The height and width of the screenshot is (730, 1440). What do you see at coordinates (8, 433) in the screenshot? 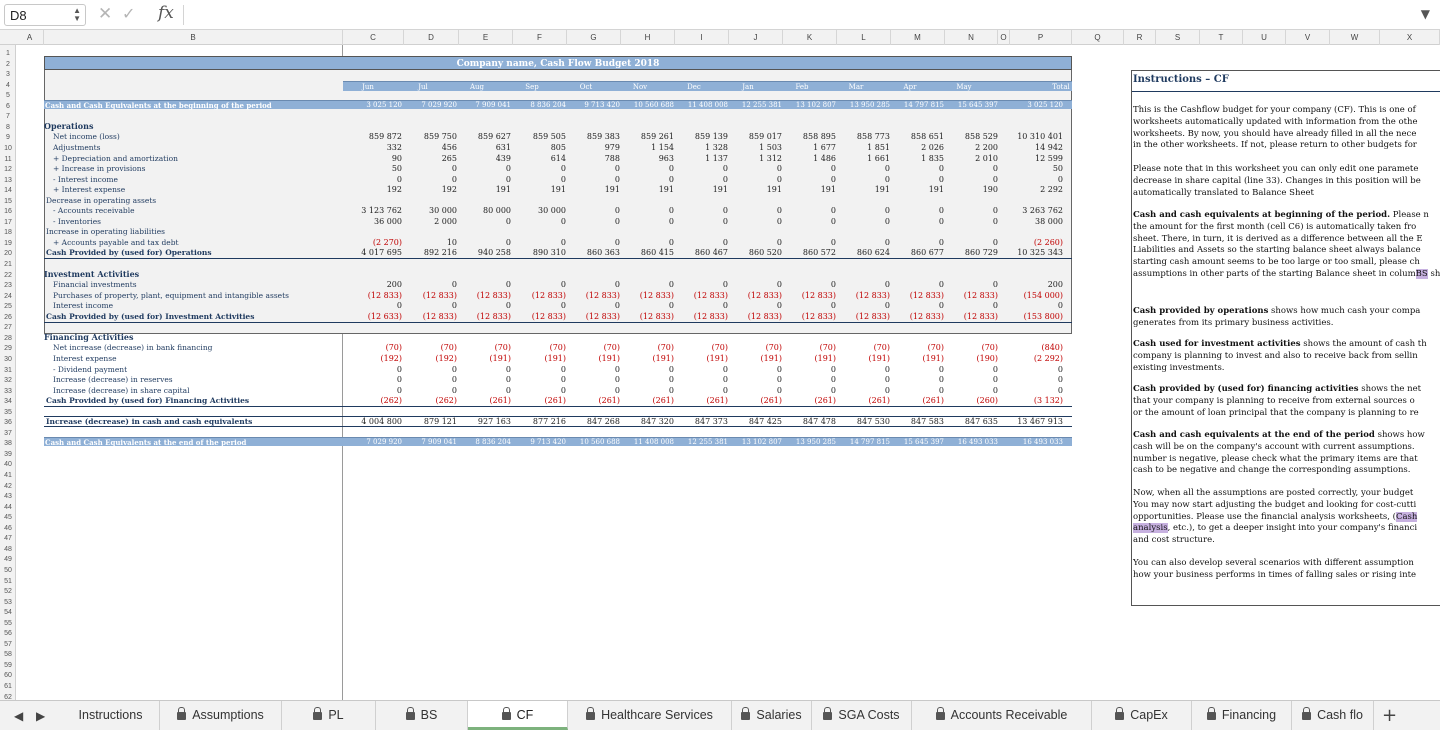
I see `row-header: 37` at bounding box center [8, 433].